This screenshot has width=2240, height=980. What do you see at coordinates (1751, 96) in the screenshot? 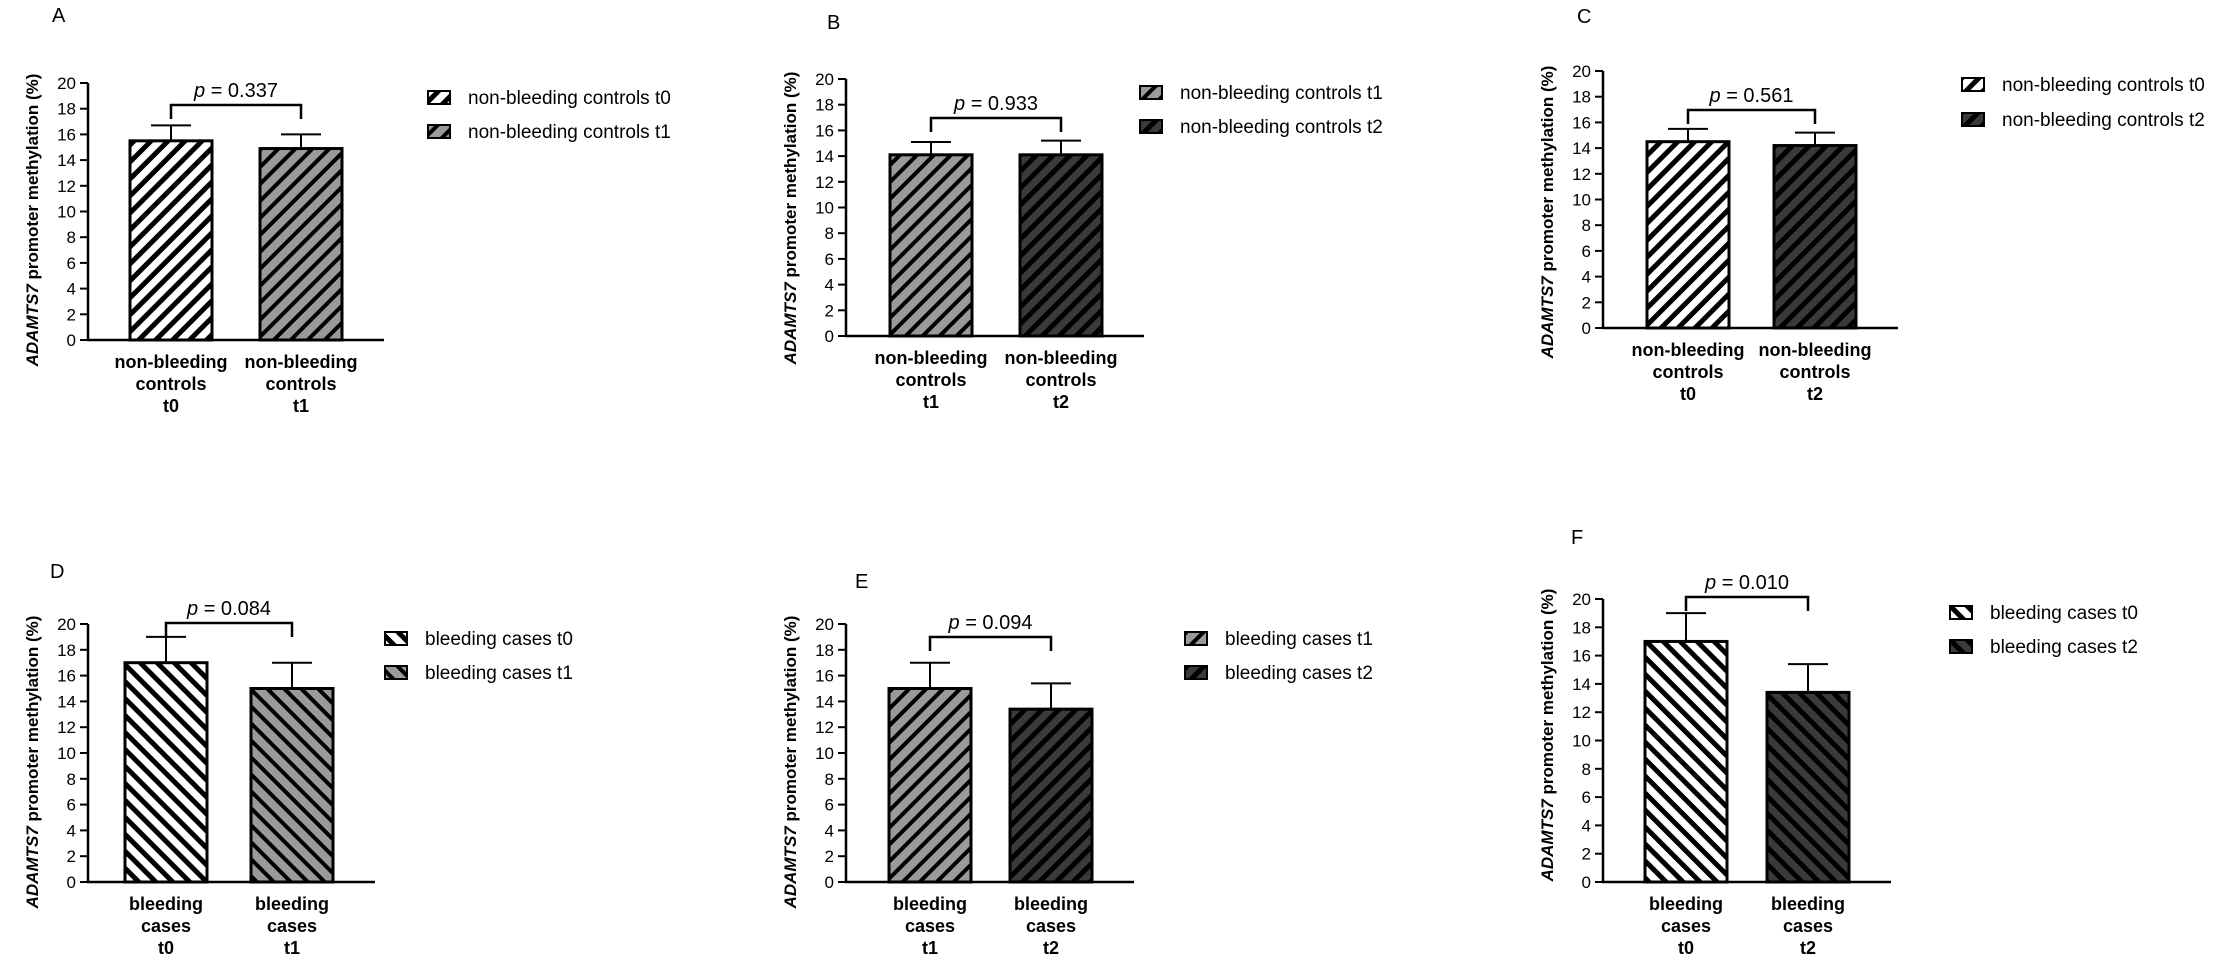
I see `p-value-label: p = 0.561` at bounding box center [1751, 96].